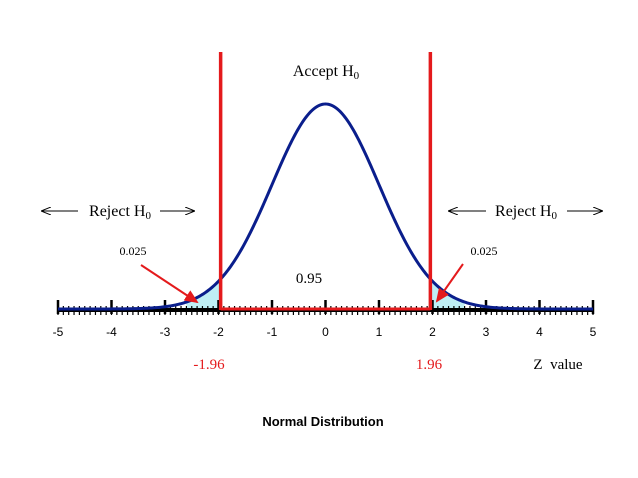 This screenshot has height=478, width=638. I want to click on reject-label-right: Reject H0, so click(526, 212).